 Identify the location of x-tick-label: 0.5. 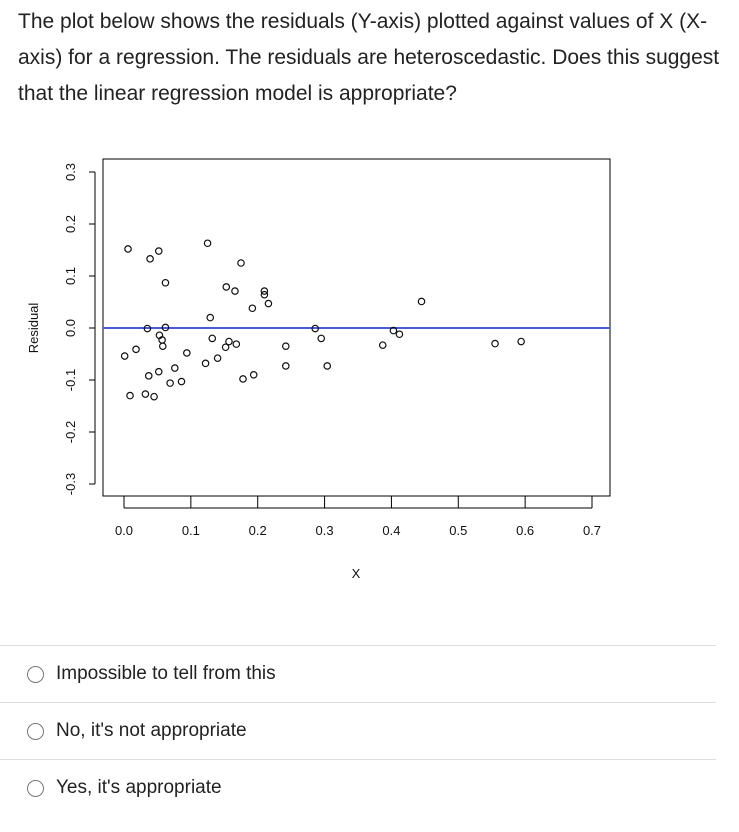
(458, 530).